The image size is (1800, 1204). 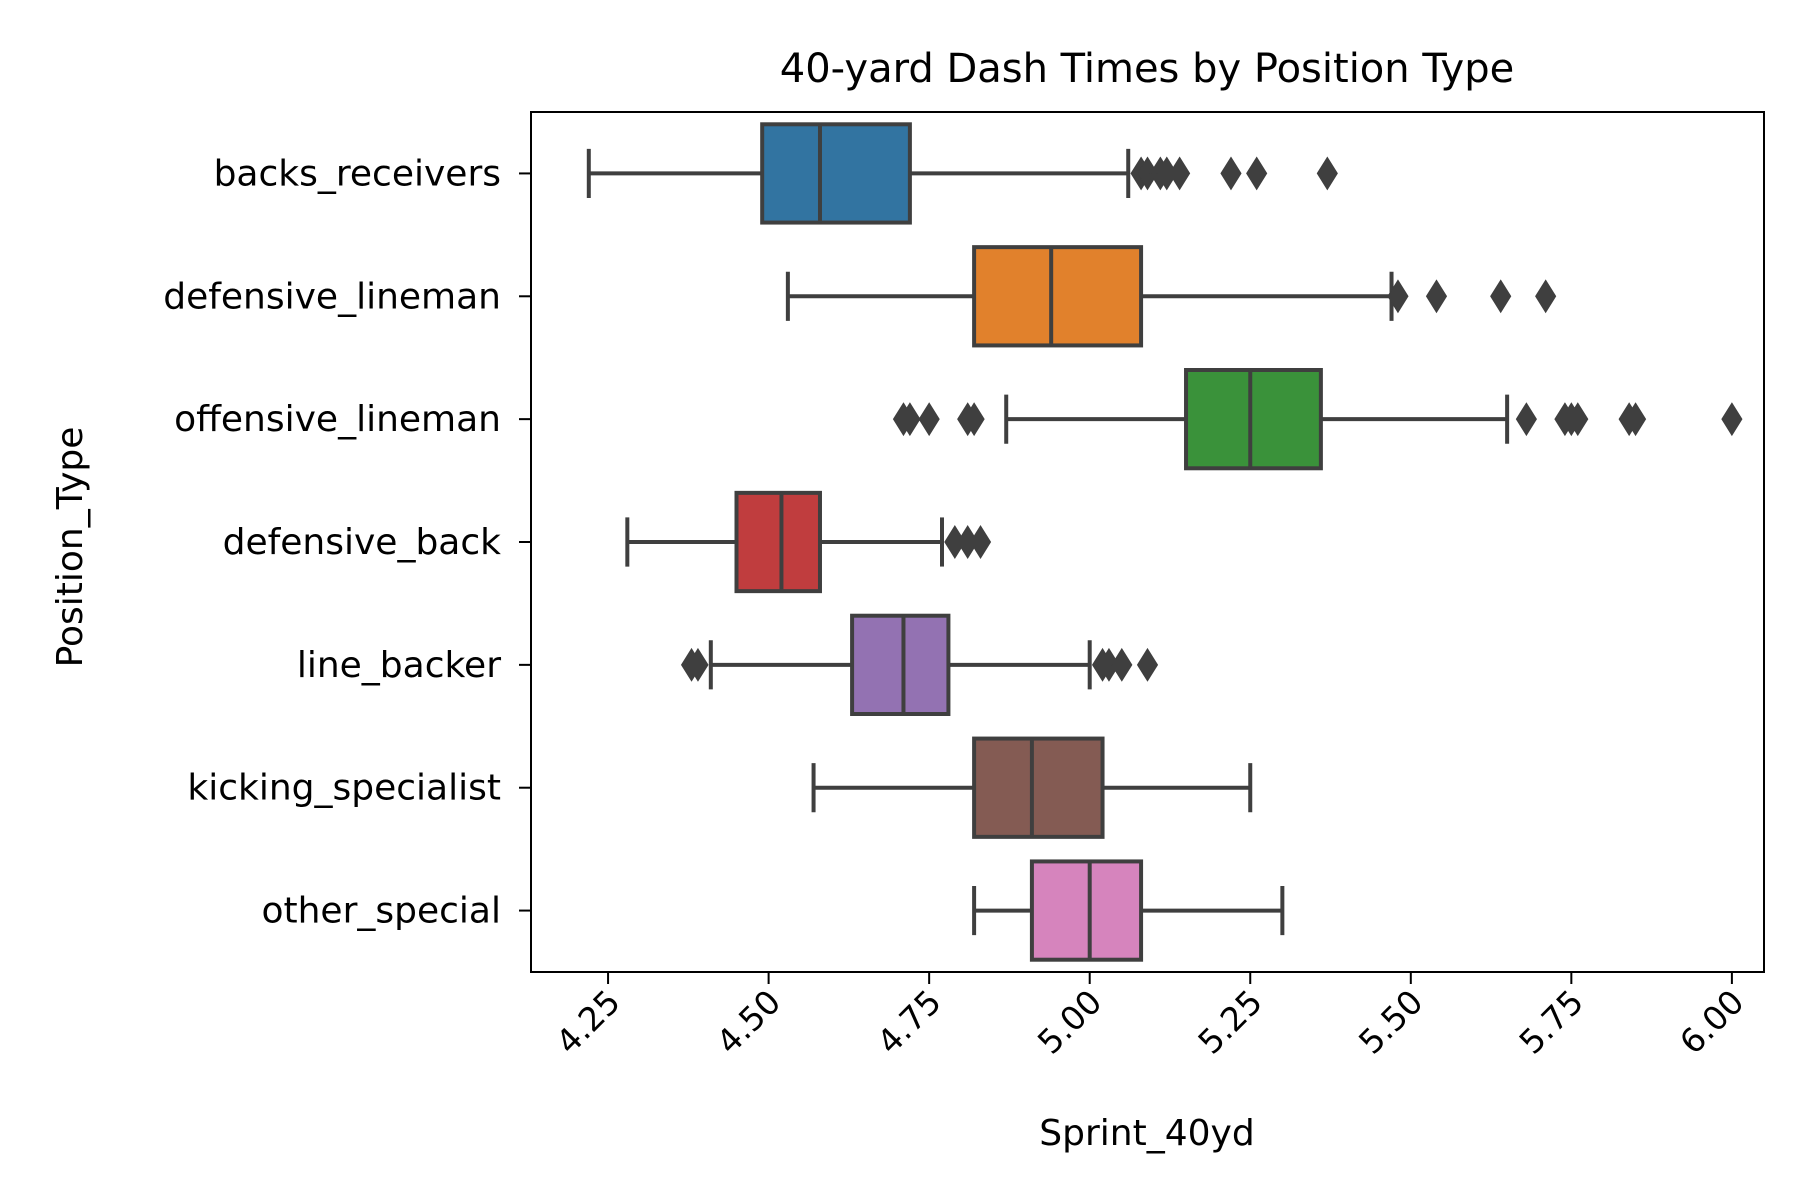 What do you see at coordinates (1391, 1022) in the screenshot?
I see `x-tick-label: 5.50` at bounding box center [1391, 1022].